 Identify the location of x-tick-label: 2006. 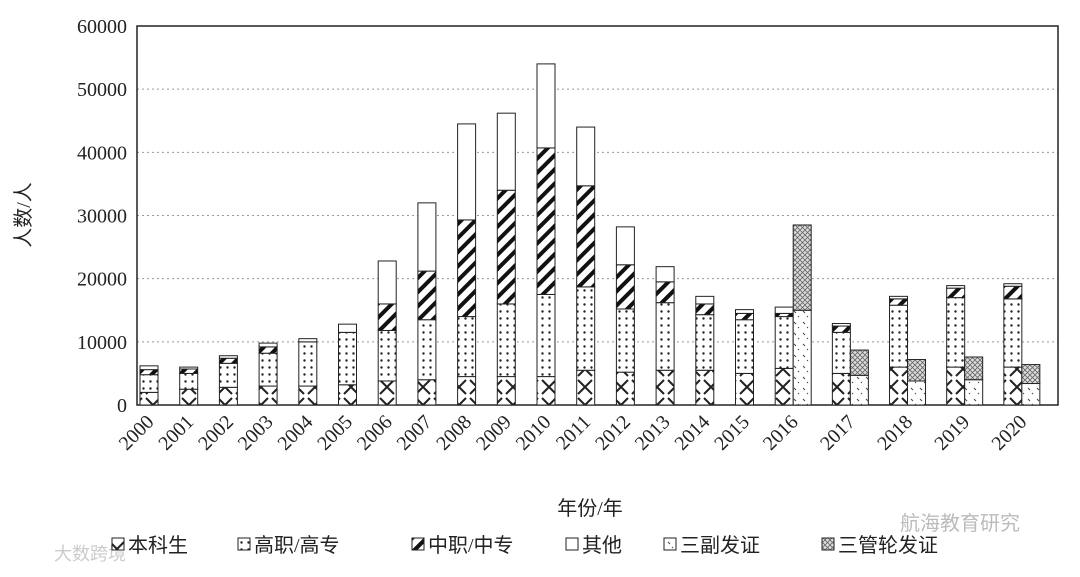
(375, 433).